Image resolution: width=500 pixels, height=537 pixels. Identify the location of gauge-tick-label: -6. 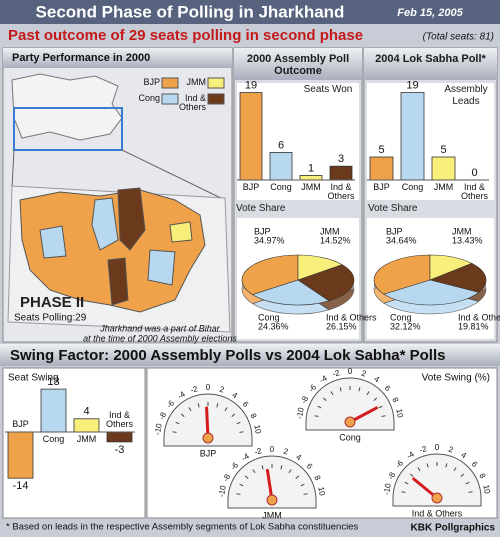
(235, 466).